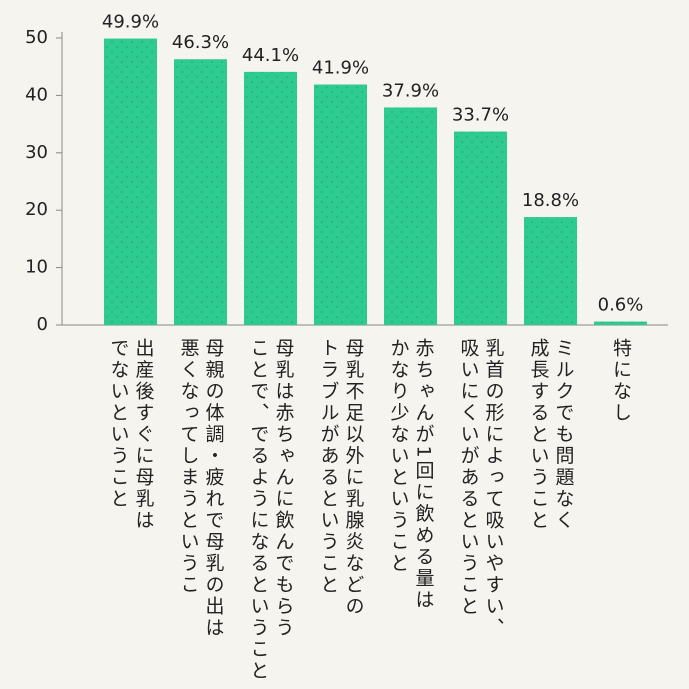  What do you see at coordinates (411, 474) in the screenshot?
I see `category-label: 赤ちゃんが1回に飲める量は かなり少ないということ` at bounding box center [411, 474].